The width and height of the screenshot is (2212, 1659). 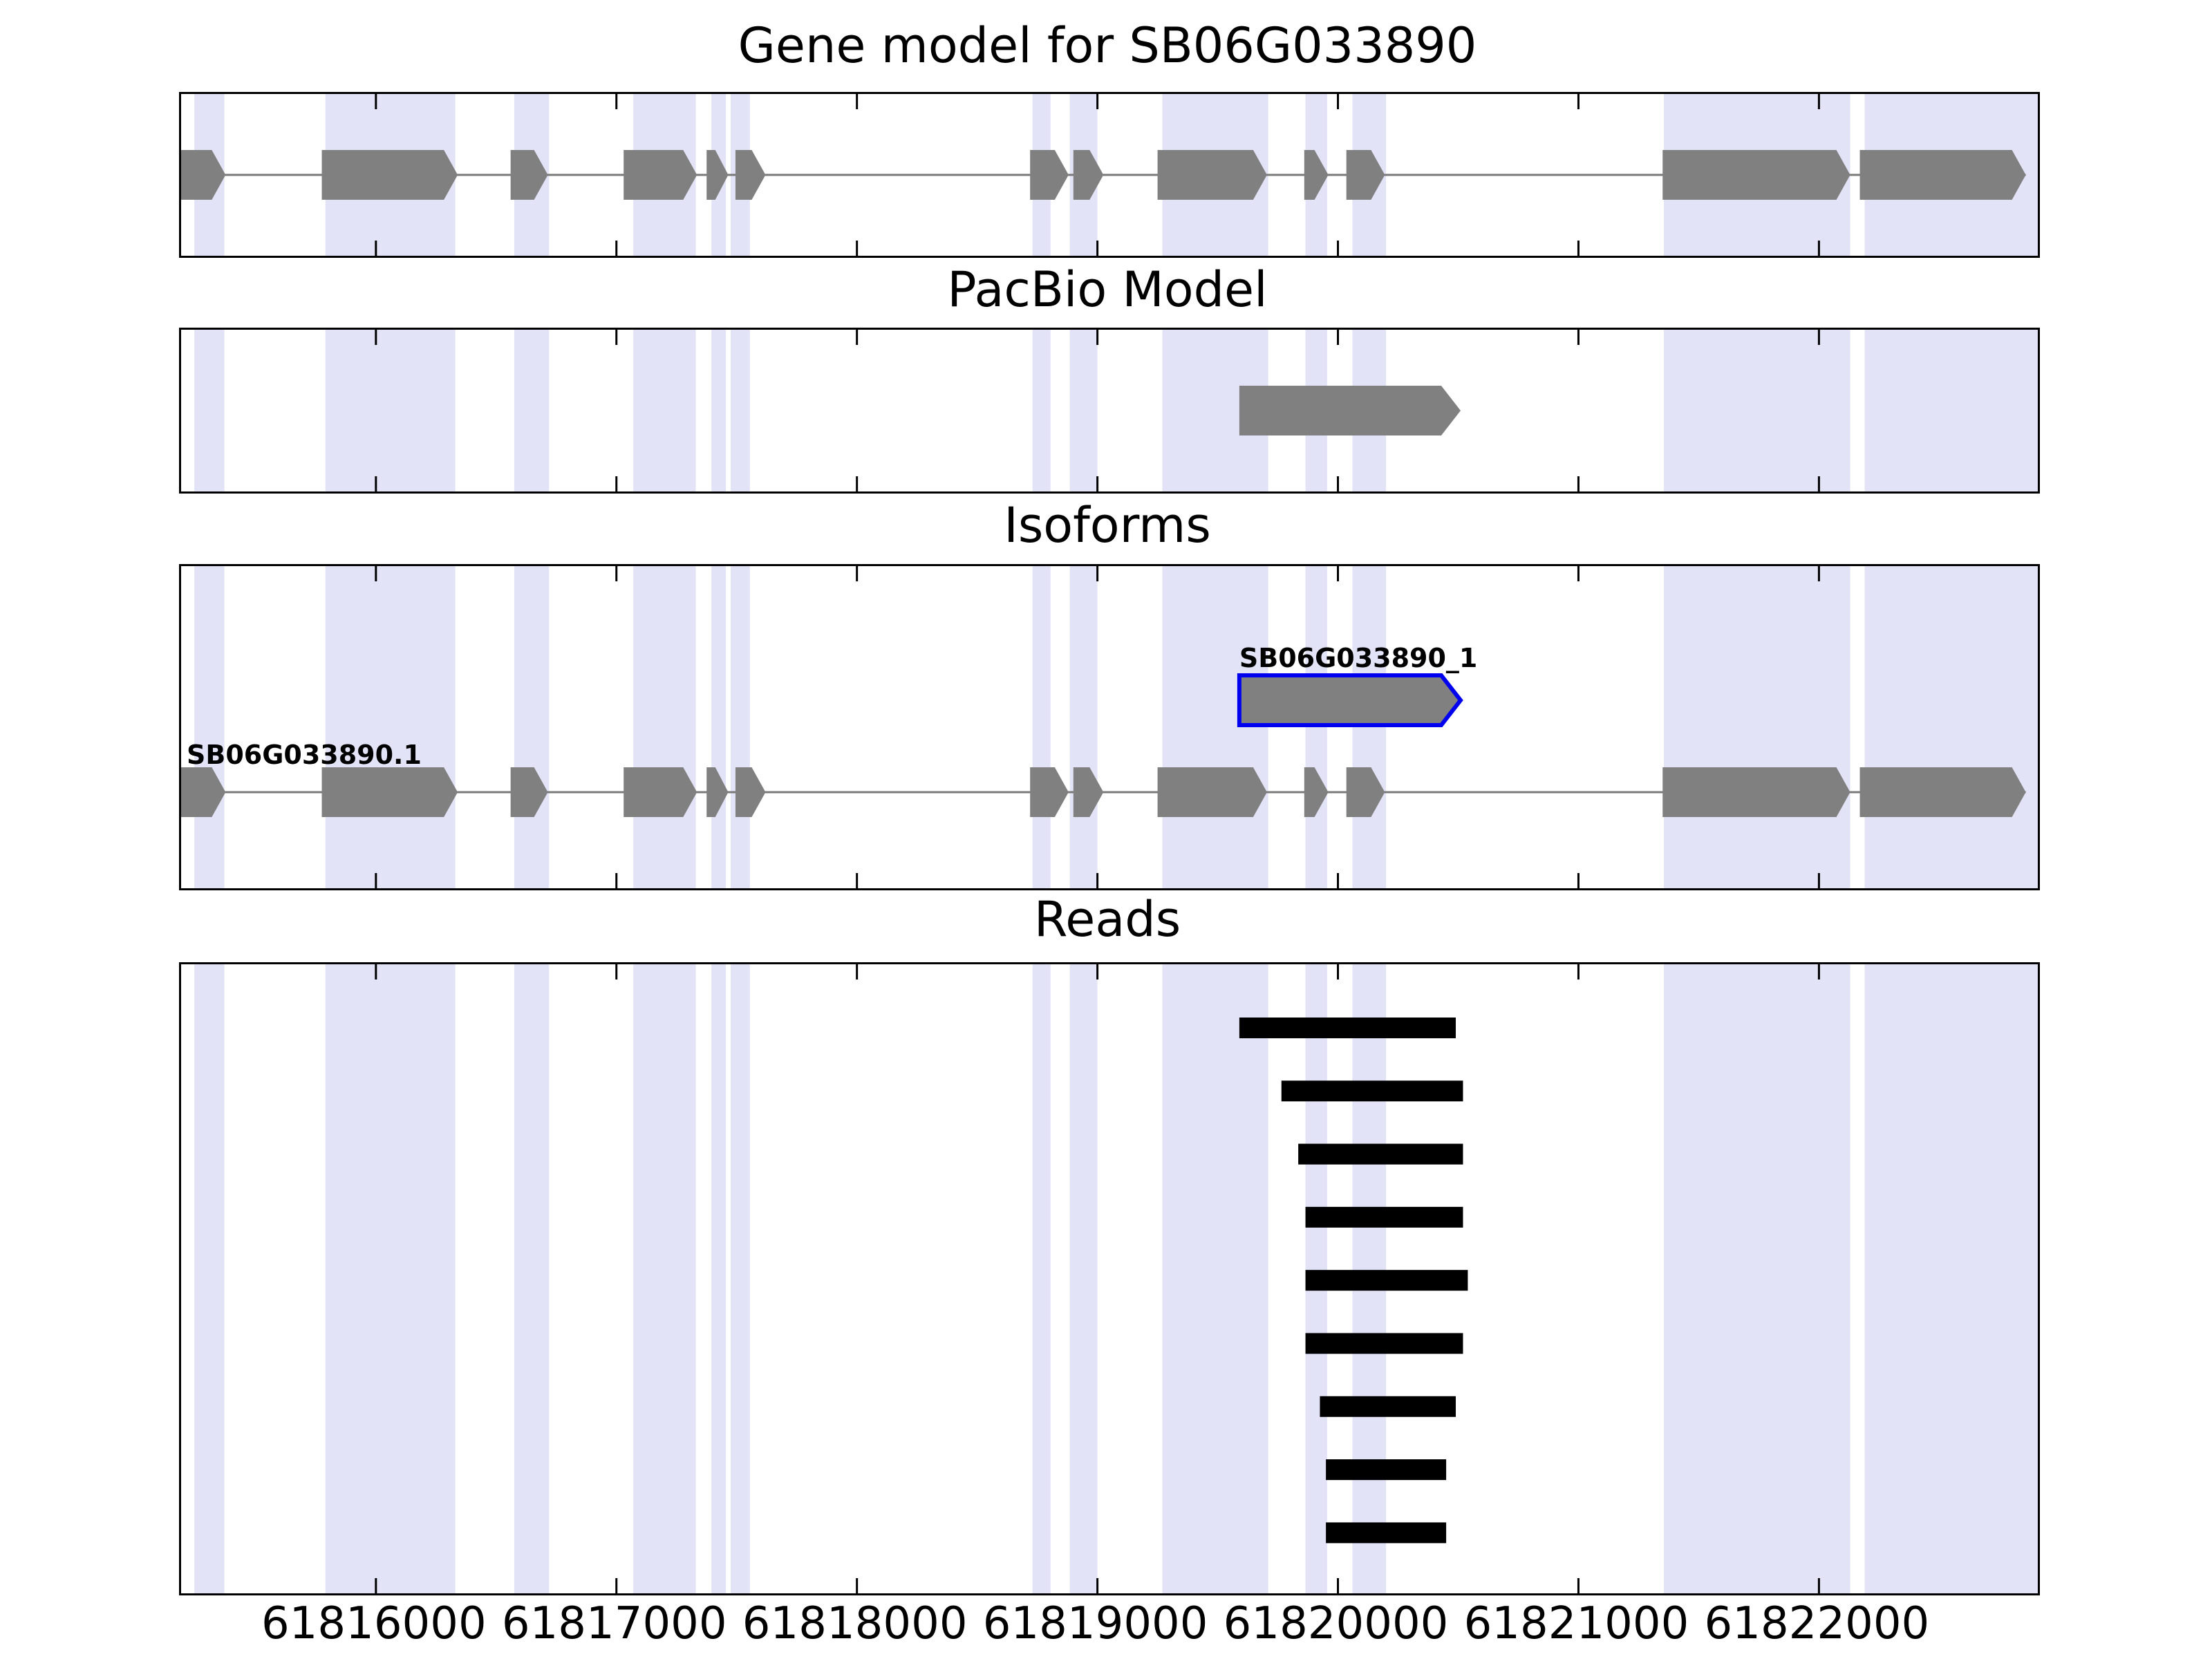 What do you see at coordinates (1817, 1624) in the screenshot?
I see `x-axis-tick-label: 61822000` at bounding box center [1817, 1624].